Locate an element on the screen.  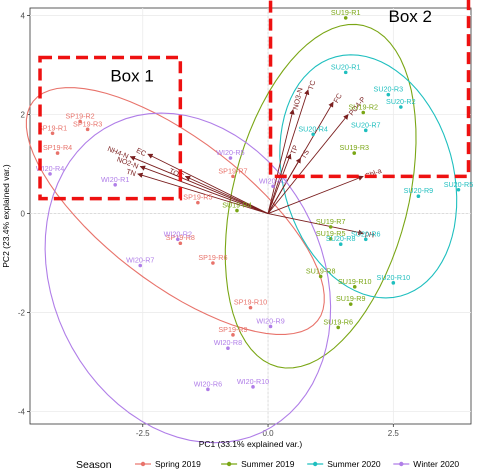
point-label: SU19-R8 is located at coordinates (321, 270).